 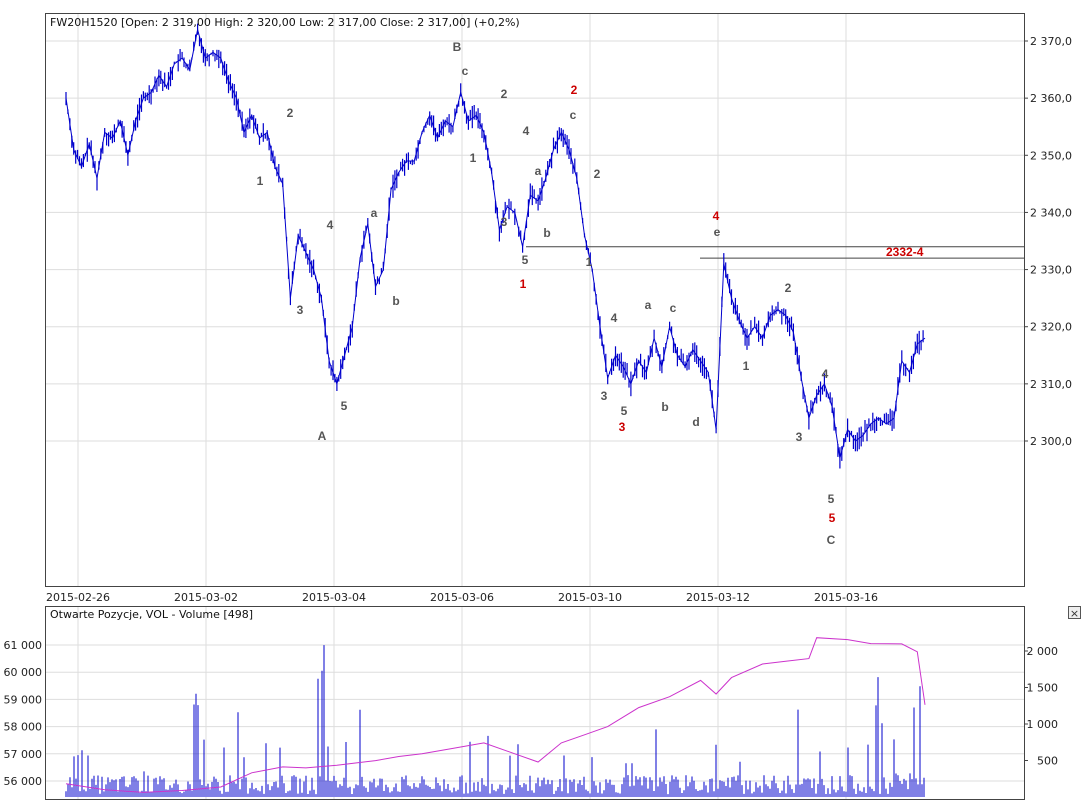 What do you see at coordinates (23, 713) in the screenshot?
I see `open-interest-y-axis: 61 000 60 000 59 000 58 000 57 000 56 000` at bounding box center [23, 713].